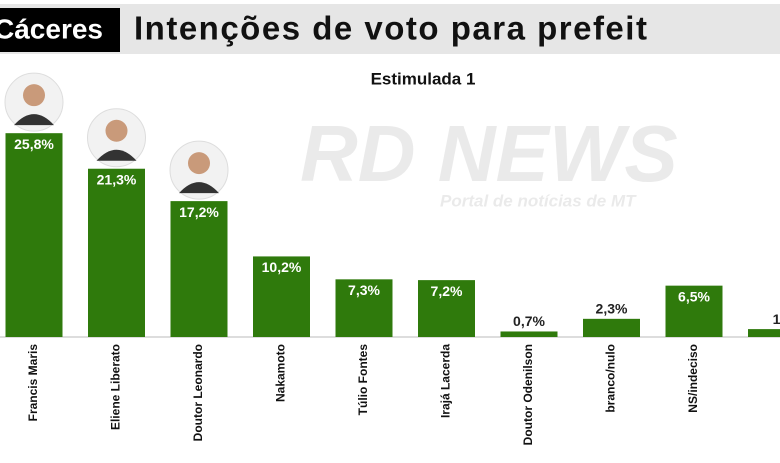 The image size is (780, 463). I want to click on x-tick-label: branco/nulo, so click(611, 378).